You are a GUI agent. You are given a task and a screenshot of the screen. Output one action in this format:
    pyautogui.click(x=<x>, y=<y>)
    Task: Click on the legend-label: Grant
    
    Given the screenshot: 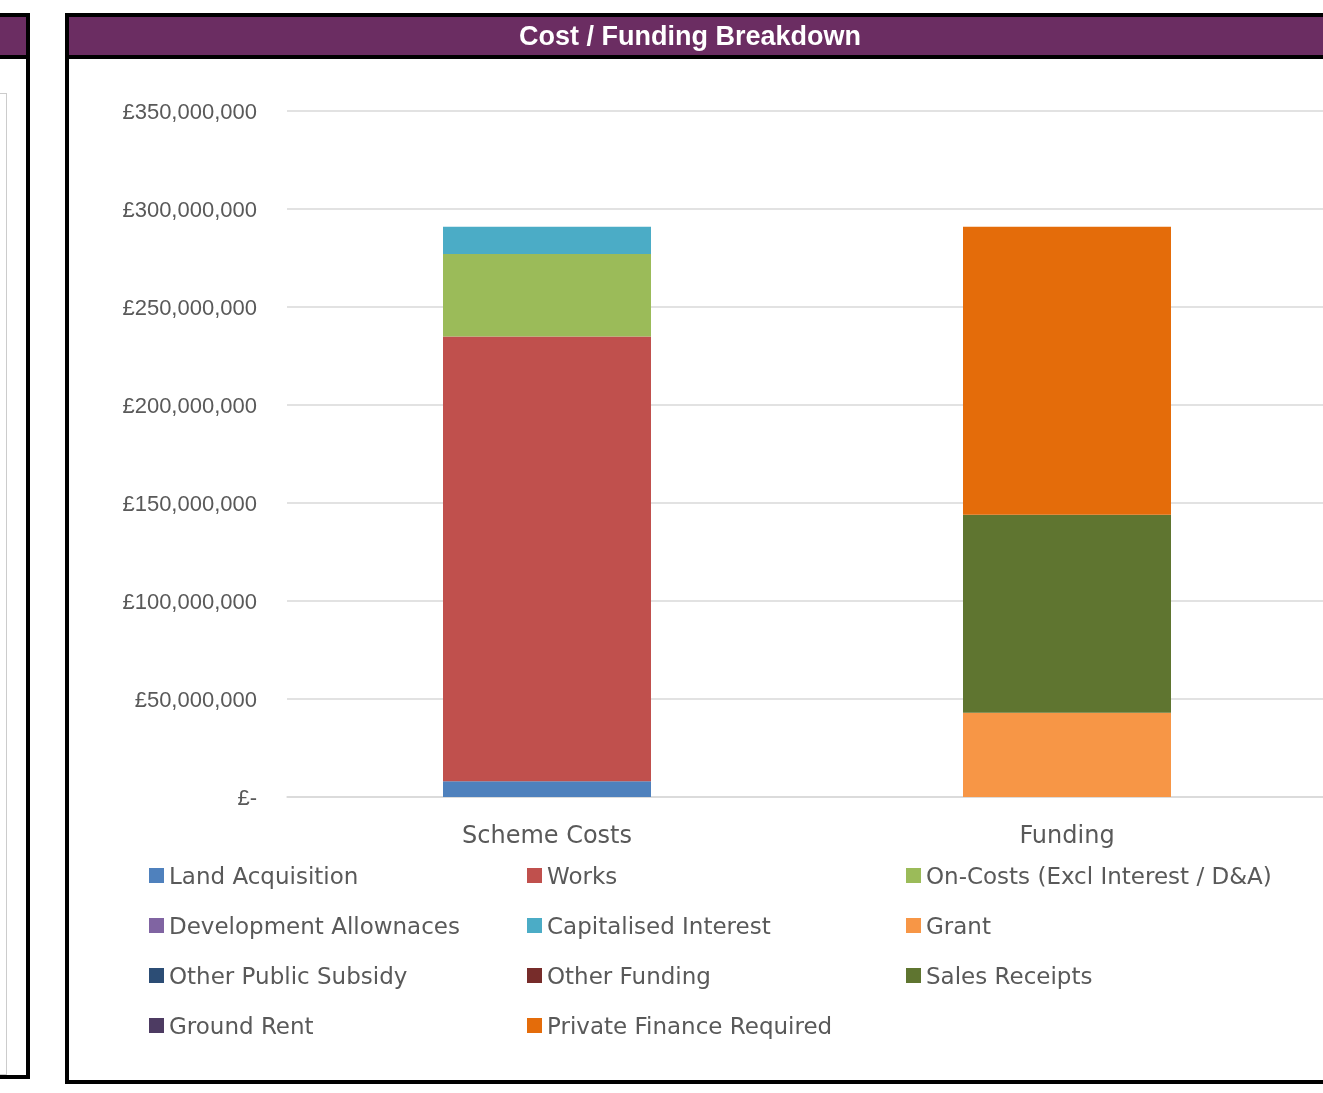 What is the action you would take?
    pyautogui.click(x=958, y=925)
    